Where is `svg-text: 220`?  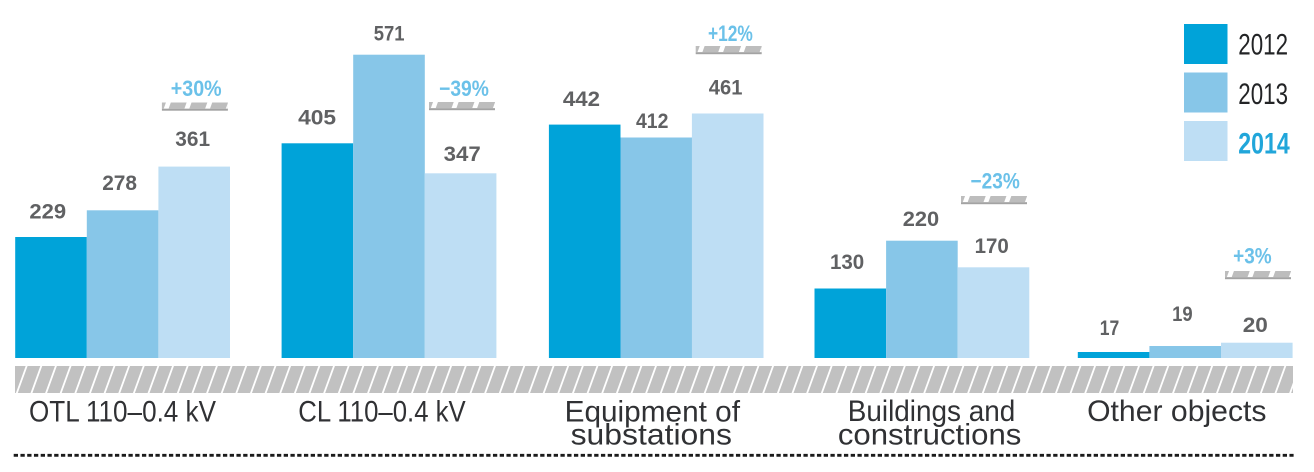 svg-text: 220 is located at coordinates (921, 219).